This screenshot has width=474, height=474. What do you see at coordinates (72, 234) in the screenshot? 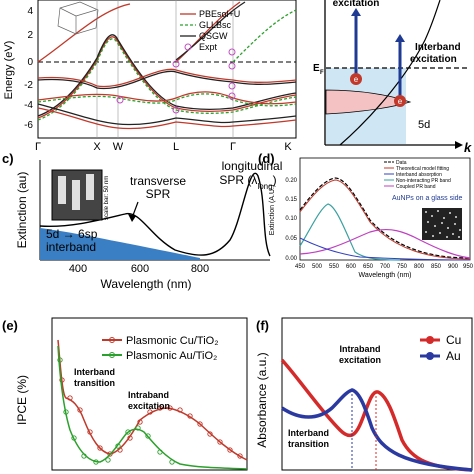
I see `interband-label: 5d → 6sp` at bounding box center [72, 234].